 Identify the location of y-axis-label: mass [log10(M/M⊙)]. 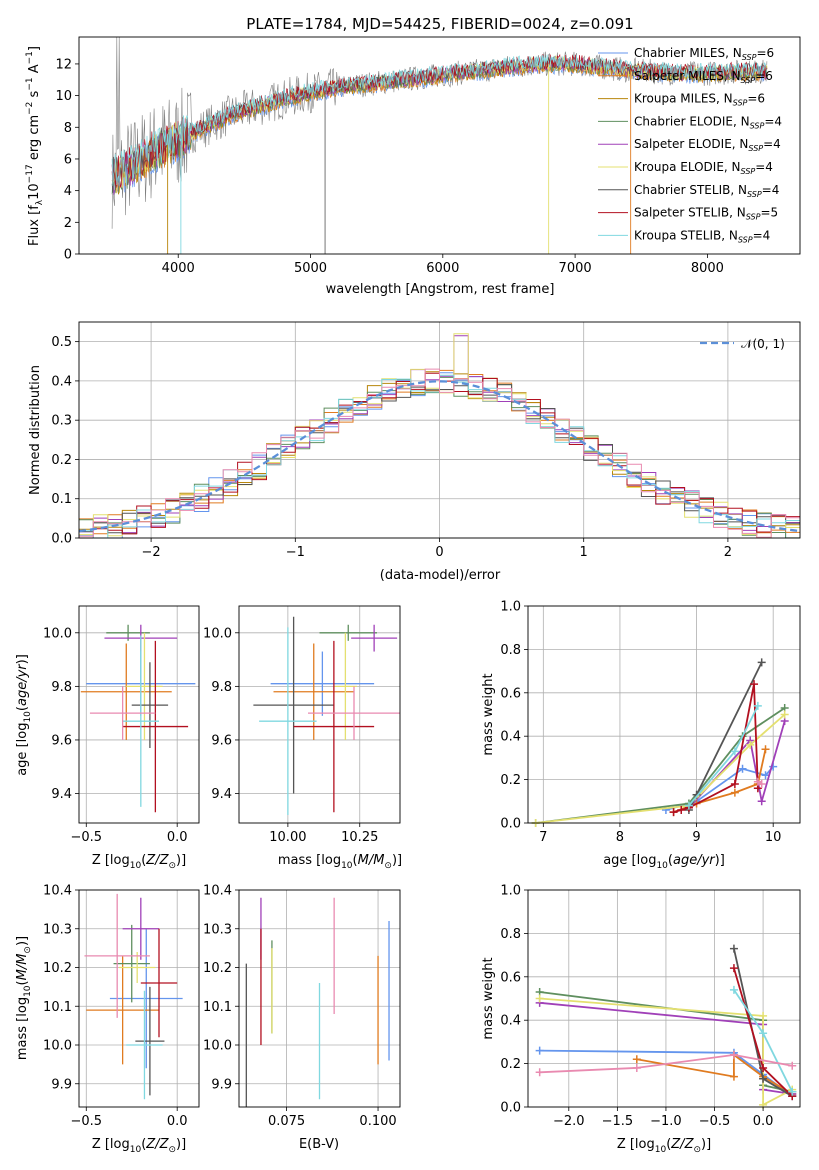
(24, 998).